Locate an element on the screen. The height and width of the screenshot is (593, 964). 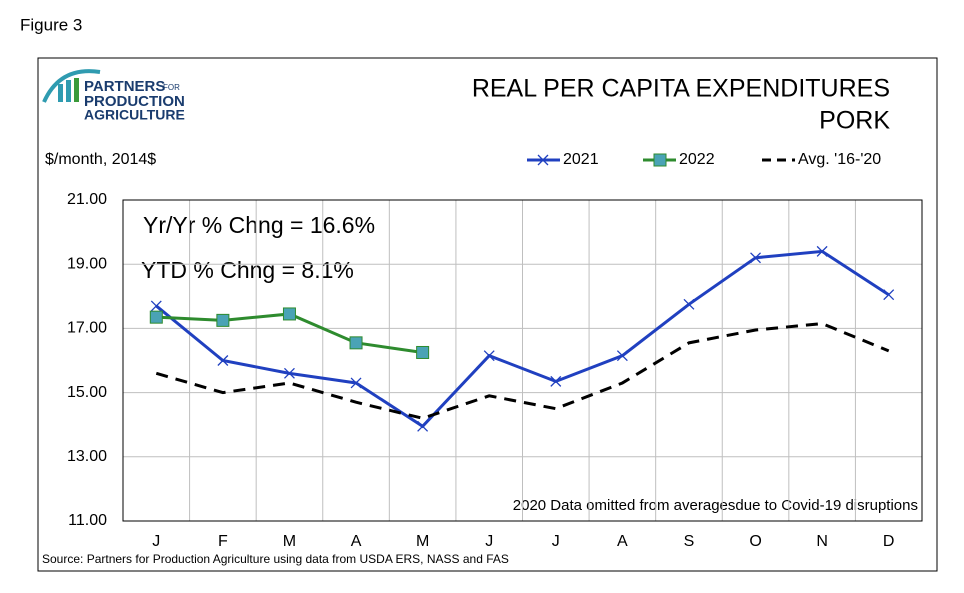
logo-text: PRODUCTION is located at coordinates (134, 101).